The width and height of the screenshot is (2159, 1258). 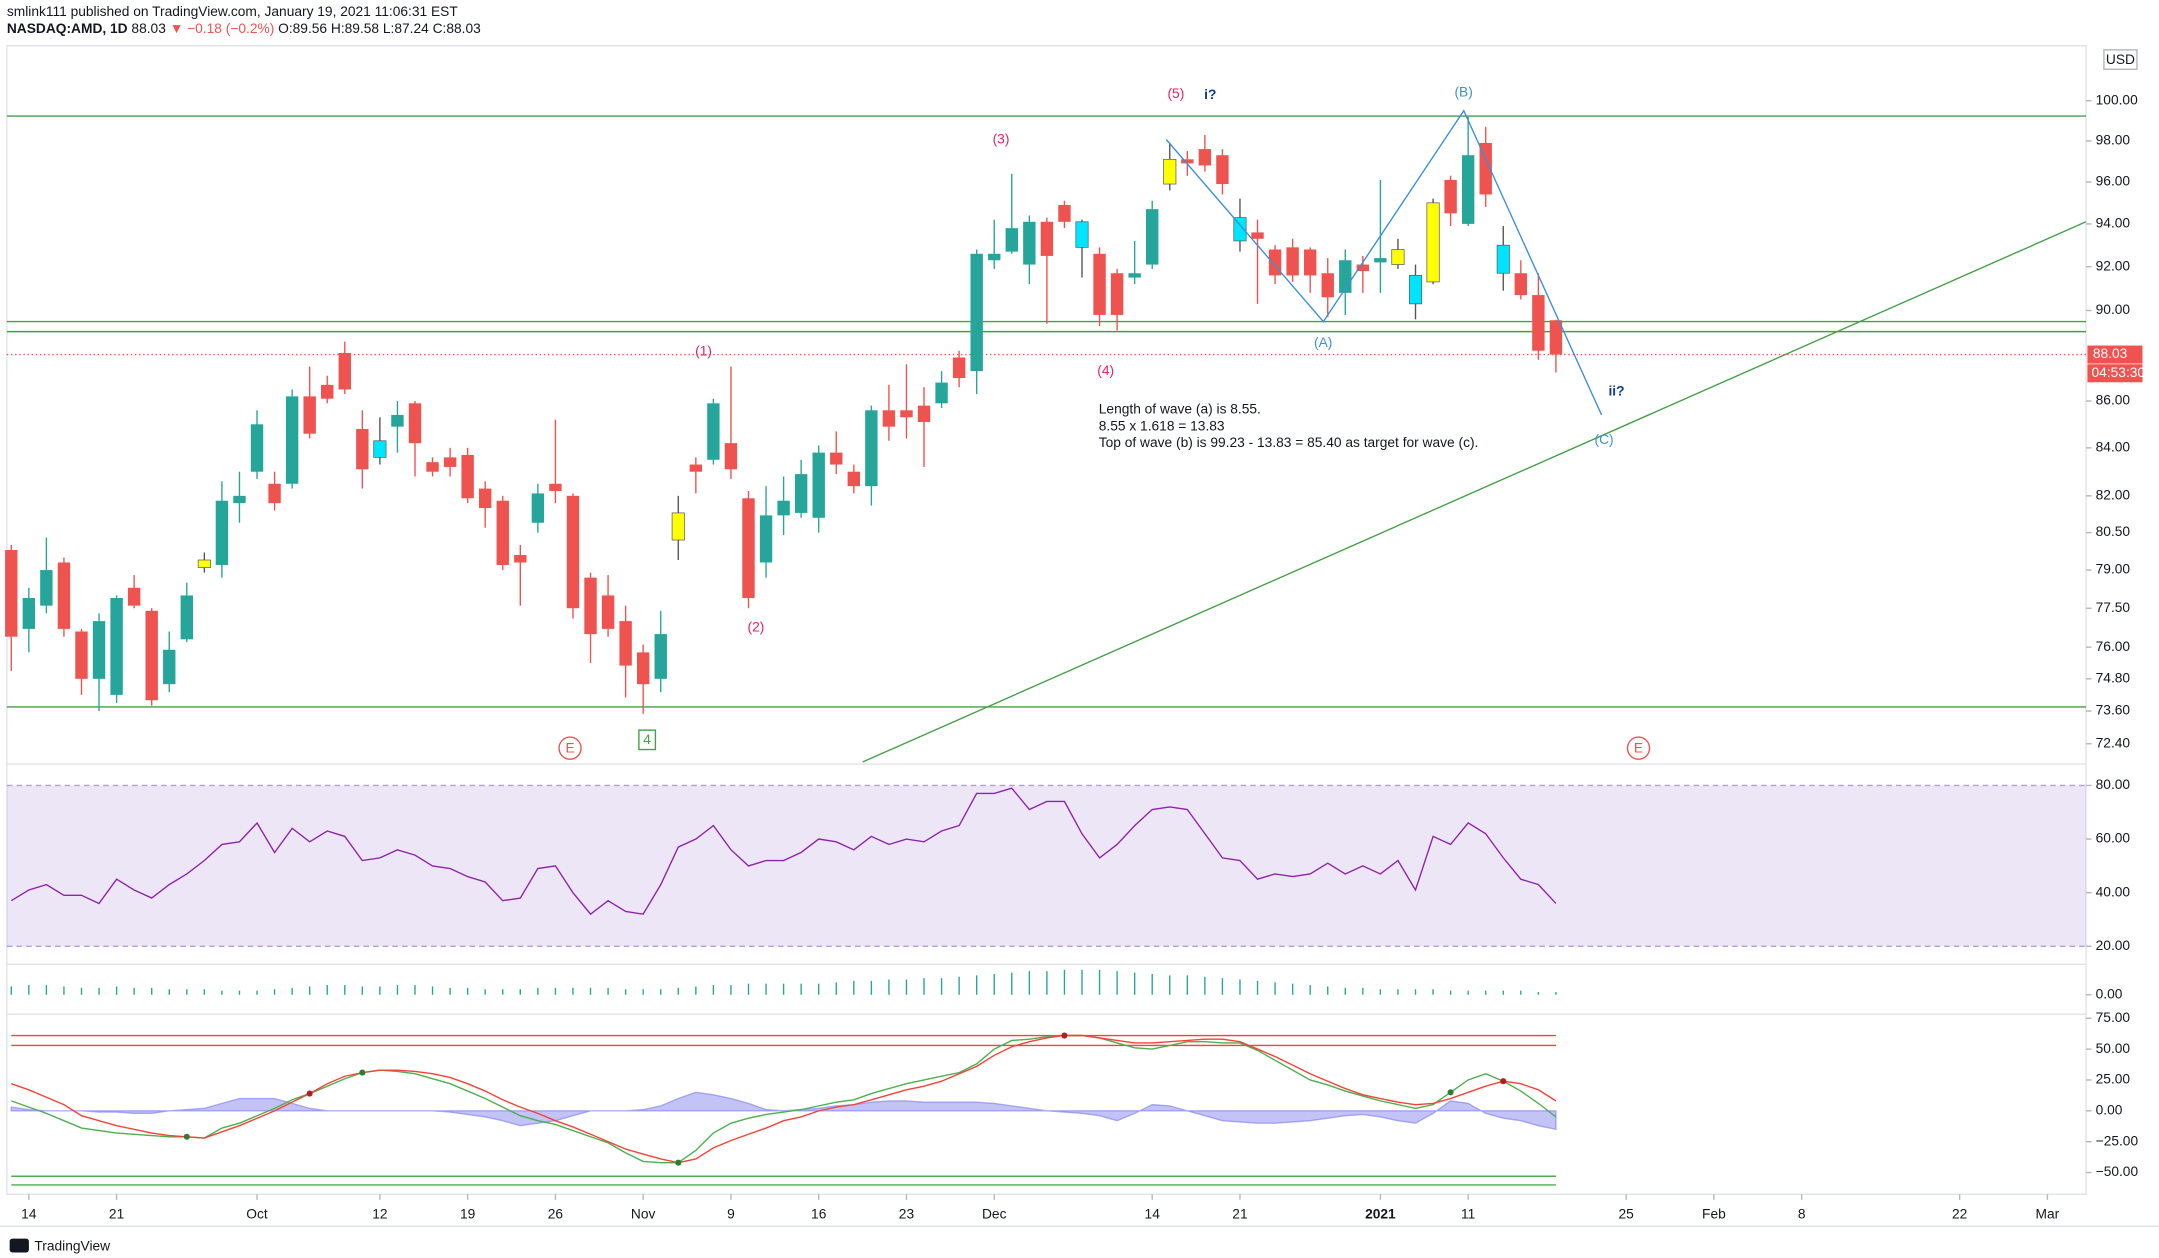 What do you see at coordinates (2113, 265) in the screenshot?
I see `y-tick-label: 92.00` at bounding box center [2113, 265].